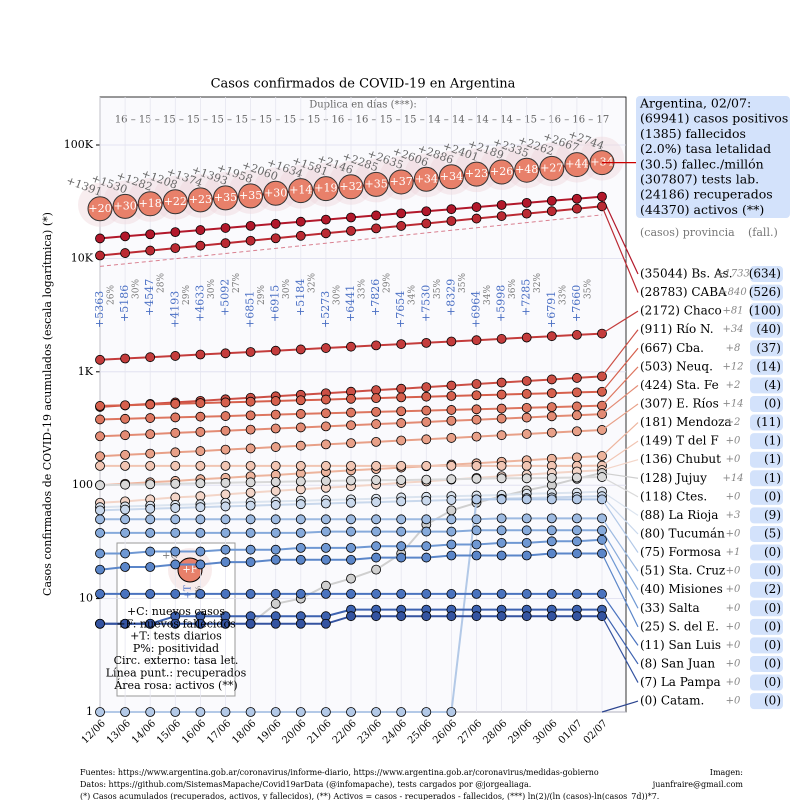 This screenshot has height=800, width=800. I want to click on total-new-label: +26, so click(501, 171).